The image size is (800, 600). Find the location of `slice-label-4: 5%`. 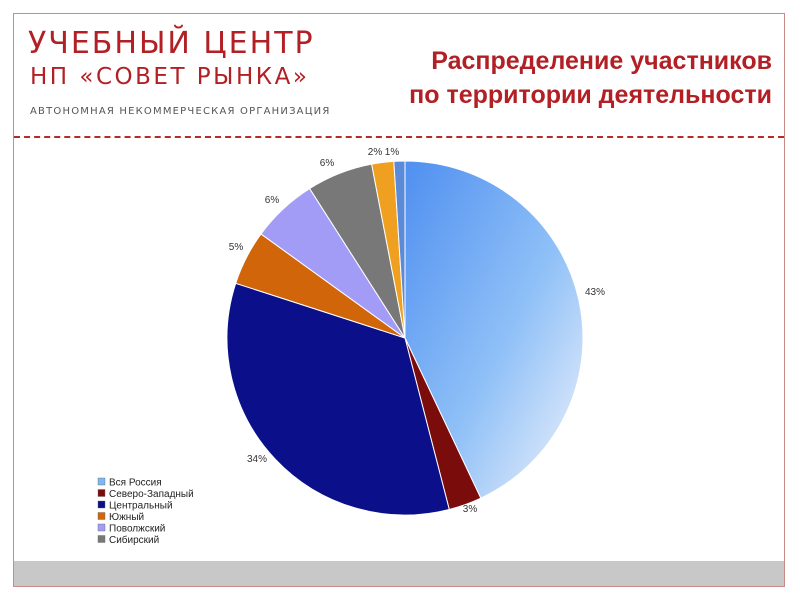

slice-label-4: 5% is located at coordinates (236, 247).